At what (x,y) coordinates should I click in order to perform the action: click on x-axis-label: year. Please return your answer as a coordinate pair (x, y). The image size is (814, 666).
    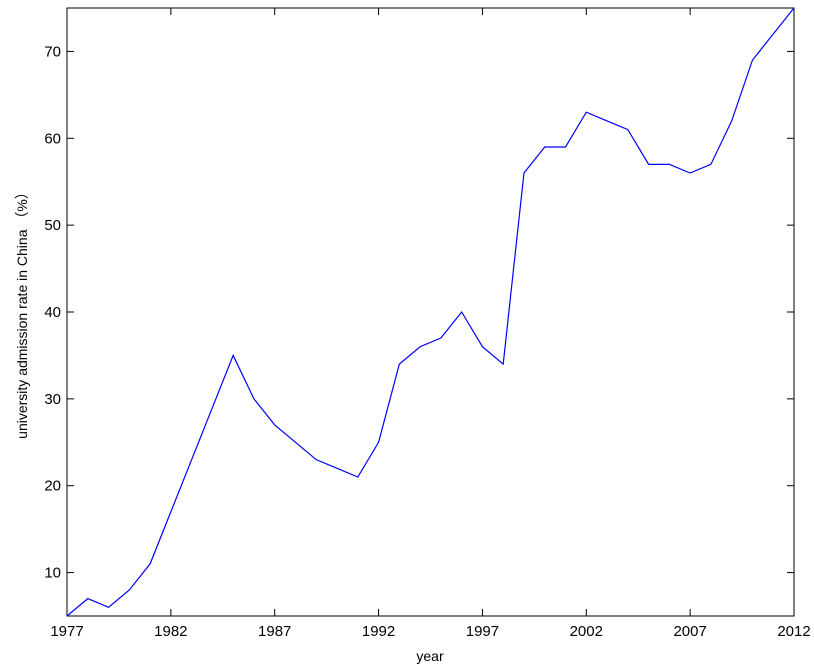
    Looking at the image, I should click on (430, 656).